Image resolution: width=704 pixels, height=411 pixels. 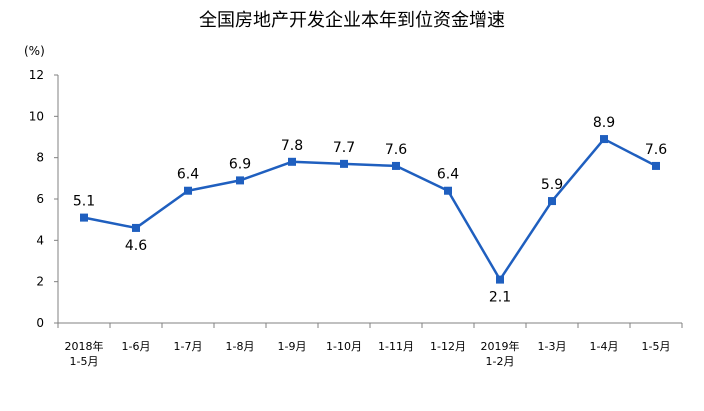 What do you see at coordinates (40, 199) in the screenshot?
I see `y-tick-label: 6` at bounding box center [40, 199].